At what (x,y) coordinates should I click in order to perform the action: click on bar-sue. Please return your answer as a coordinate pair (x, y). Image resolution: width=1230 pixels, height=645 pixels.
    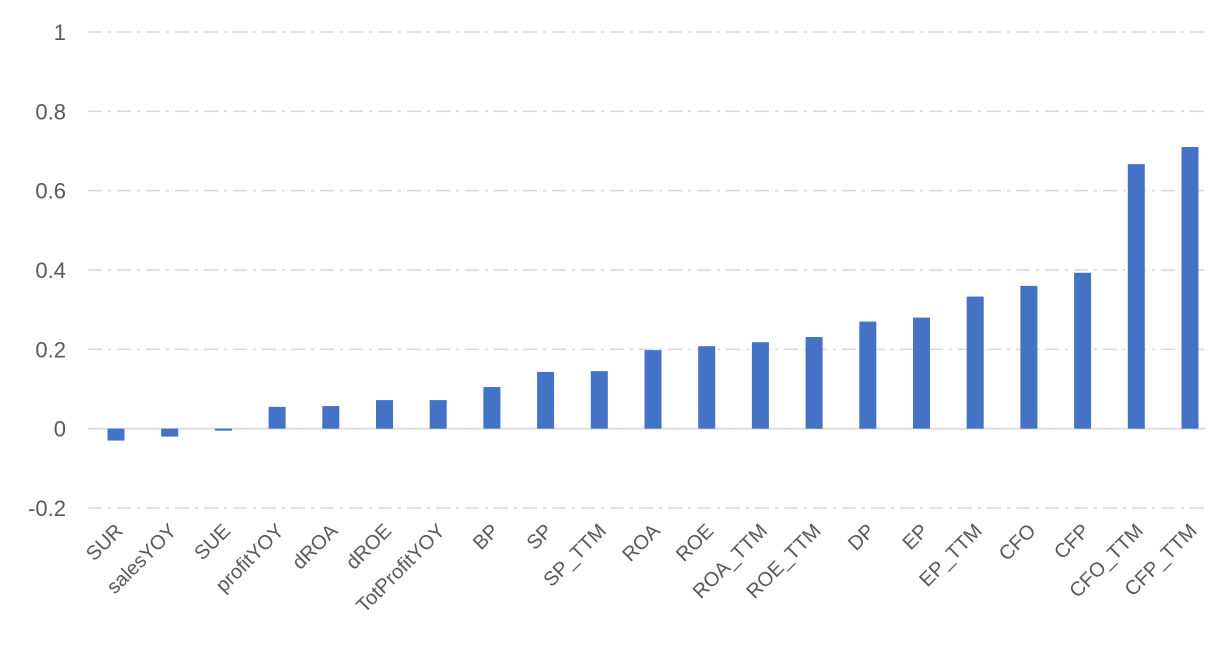
    Looking at the image, I should click on (223, 429).